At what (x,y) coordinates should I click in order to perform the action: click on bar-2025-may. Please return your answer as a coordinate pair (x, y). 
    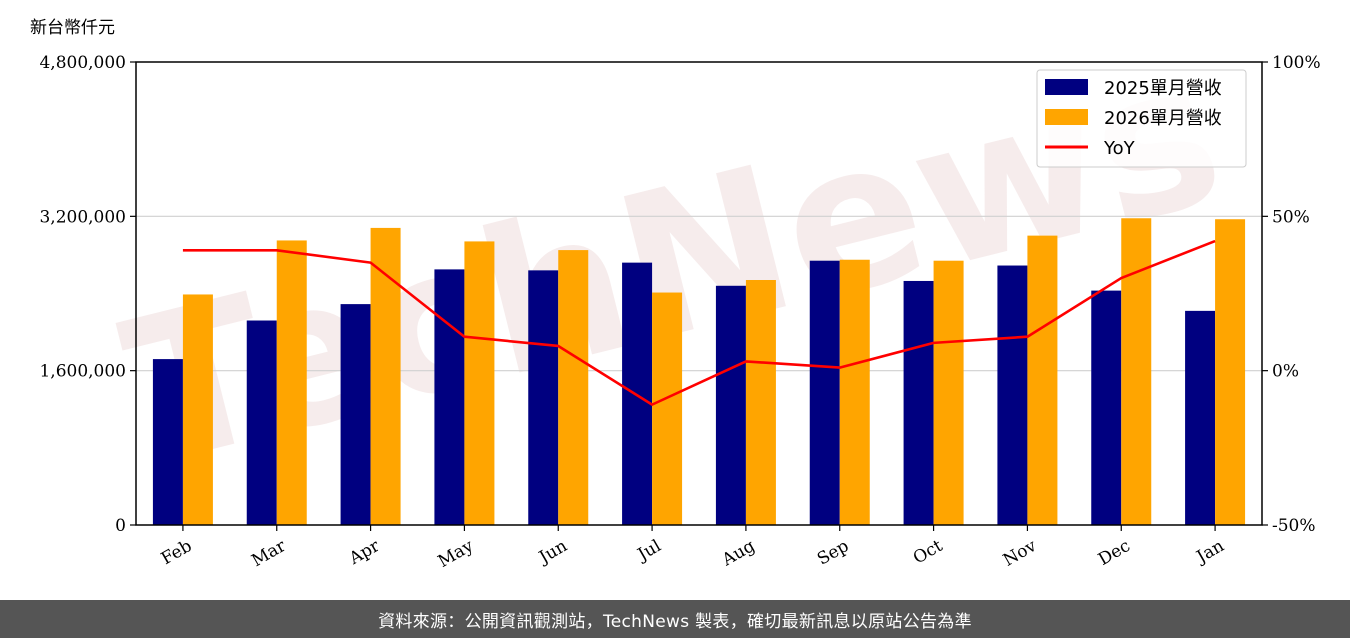
    Looking at the image, I should click on (449, 397).